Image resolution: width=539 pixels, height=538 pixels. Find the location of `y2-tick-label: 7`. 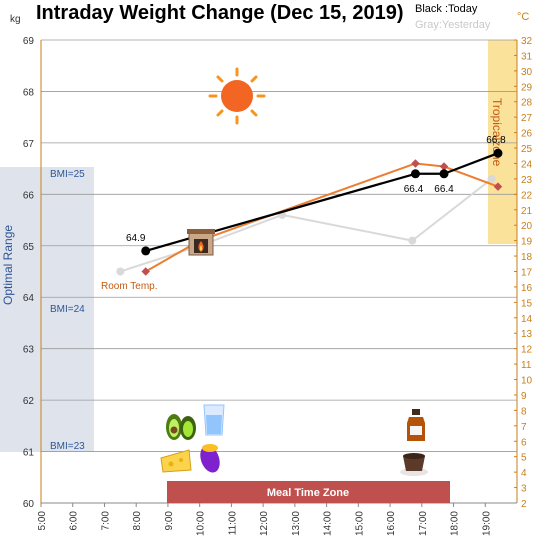

y2-tick-label: 7 is located at coordinates (524, 427).